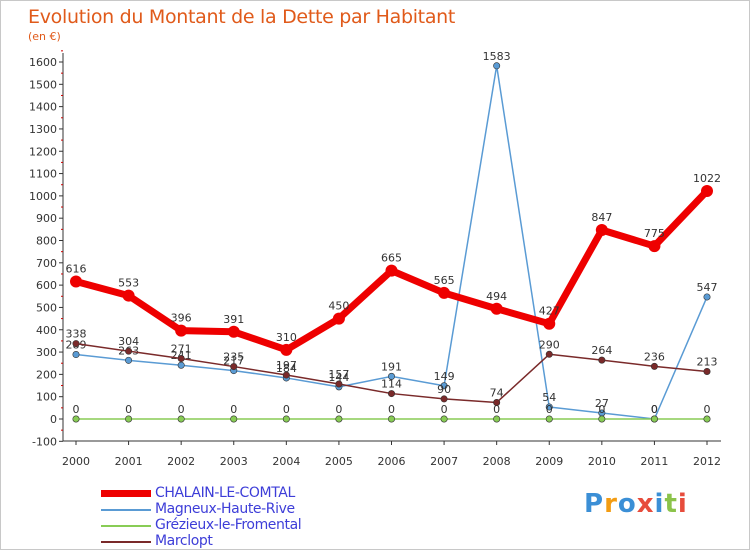 The height and width of the screenshot is (551, 750). What do you see at coordinates (128, 341) in the screenshot?
I see `data-label: 304` at bounding box center [128, 341].